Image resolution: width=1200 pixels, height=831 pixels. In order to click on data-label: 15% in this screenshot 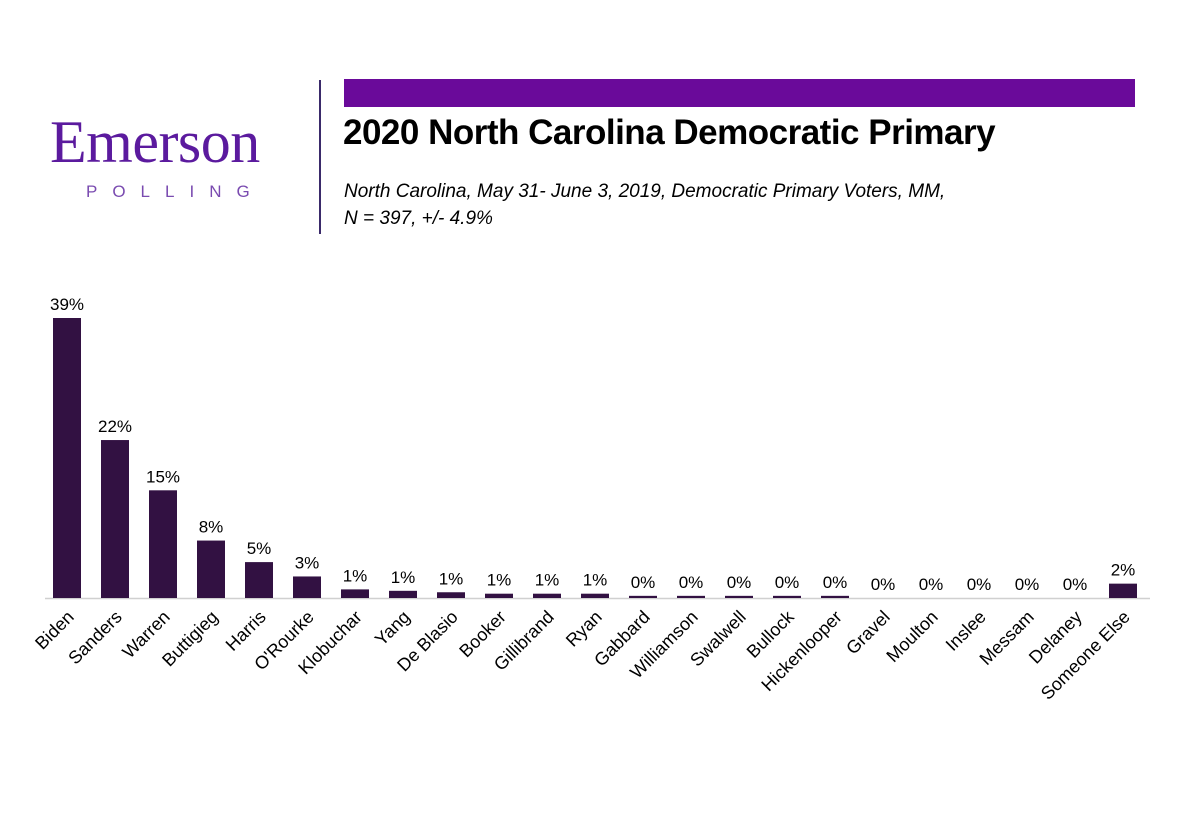, I will do `click(163, 476)`.